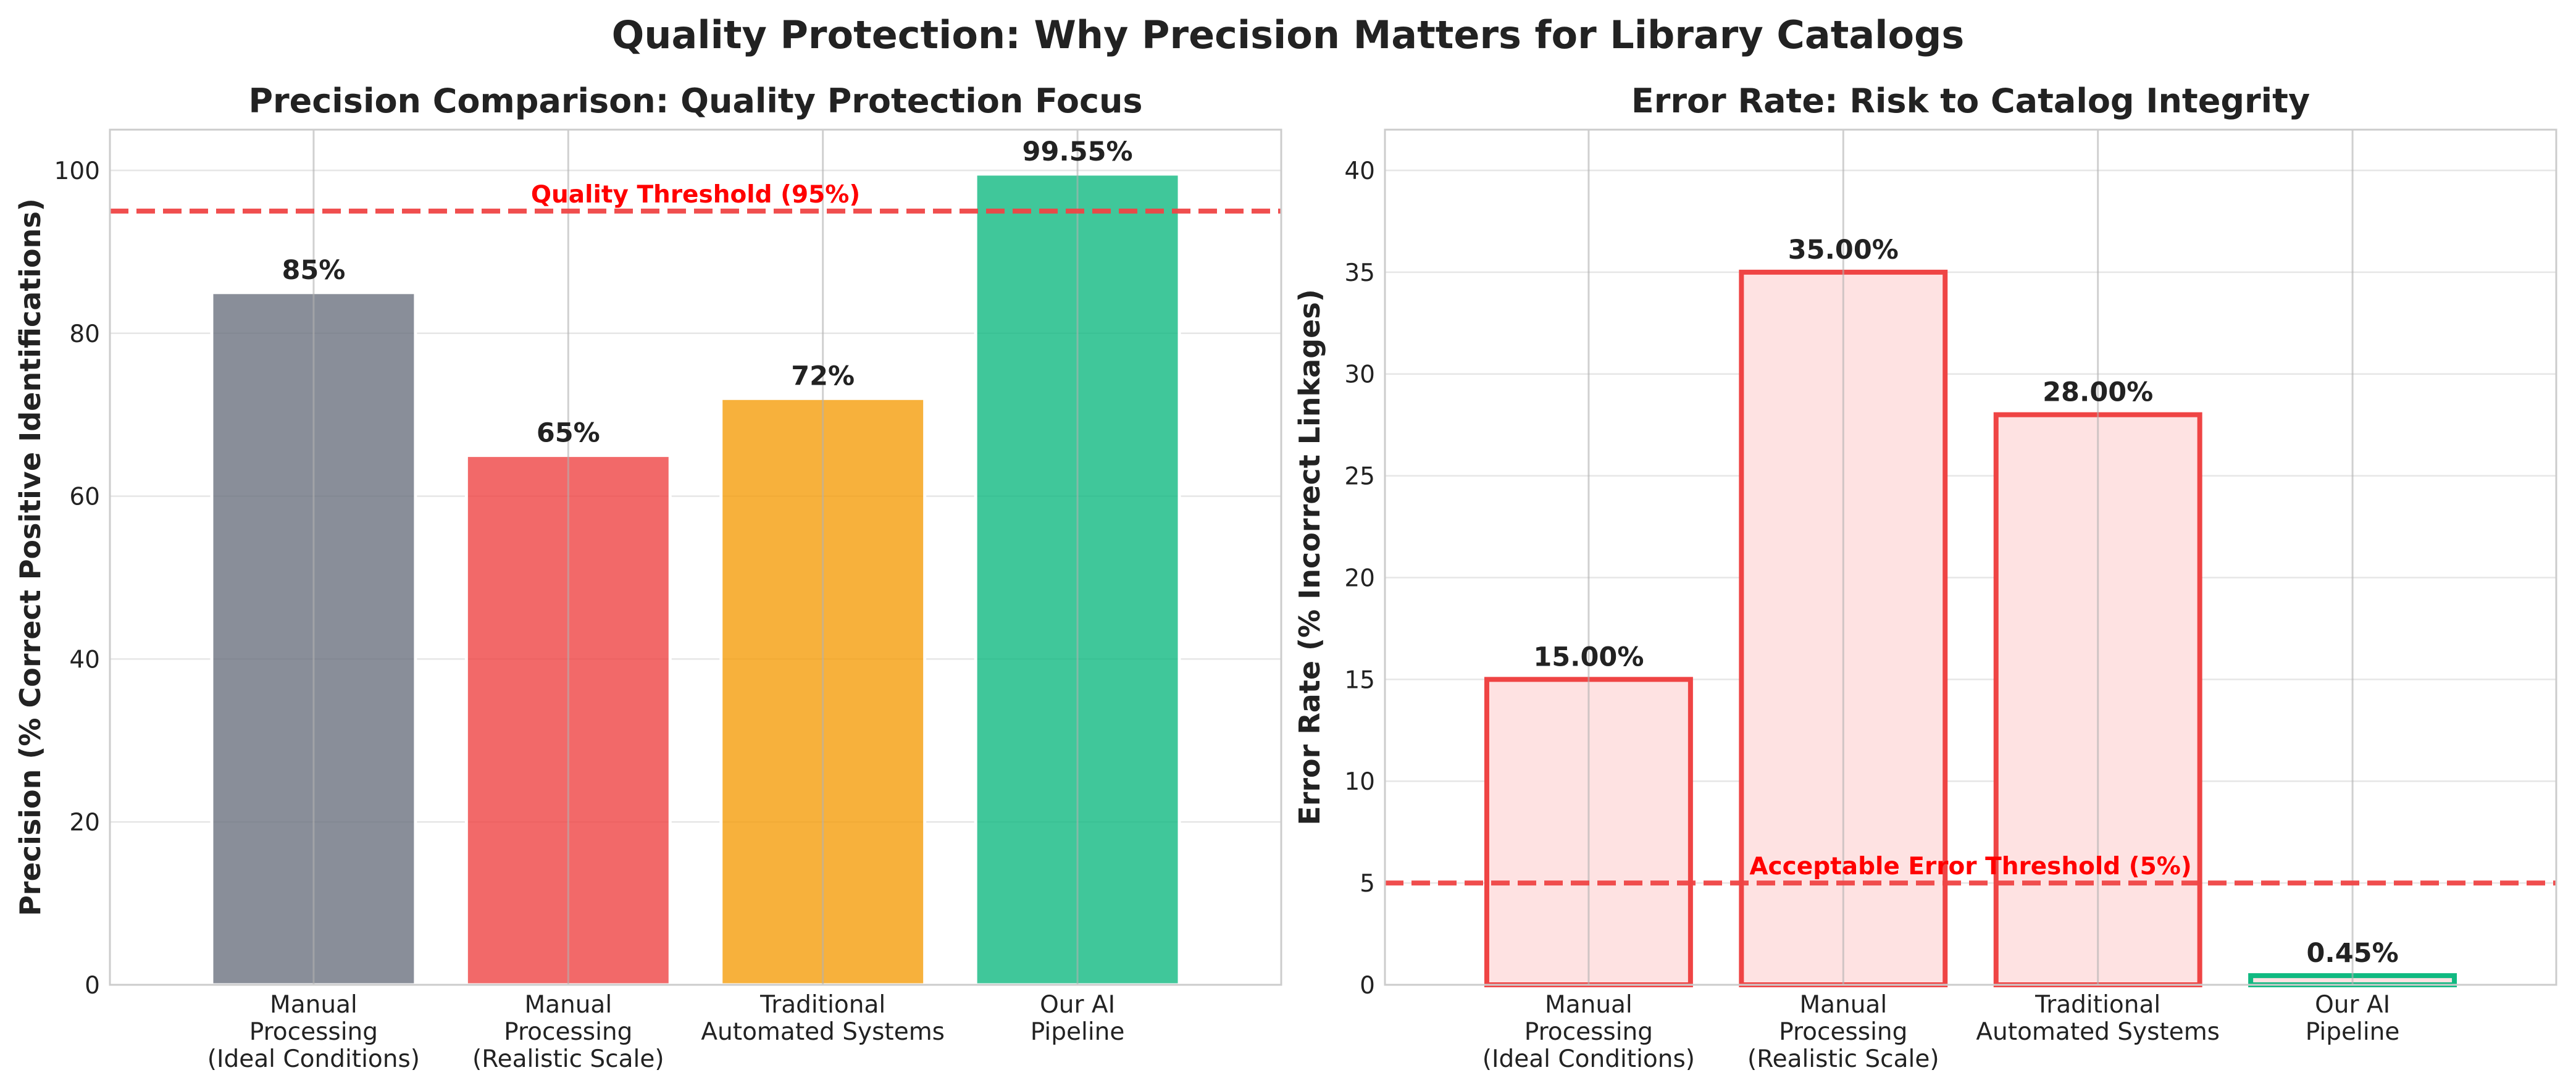  What do you see at coordinates (1077, 152) in the screenshot?
I see `bar-value-label: 99.55%` at bounding box center [1077, 152].